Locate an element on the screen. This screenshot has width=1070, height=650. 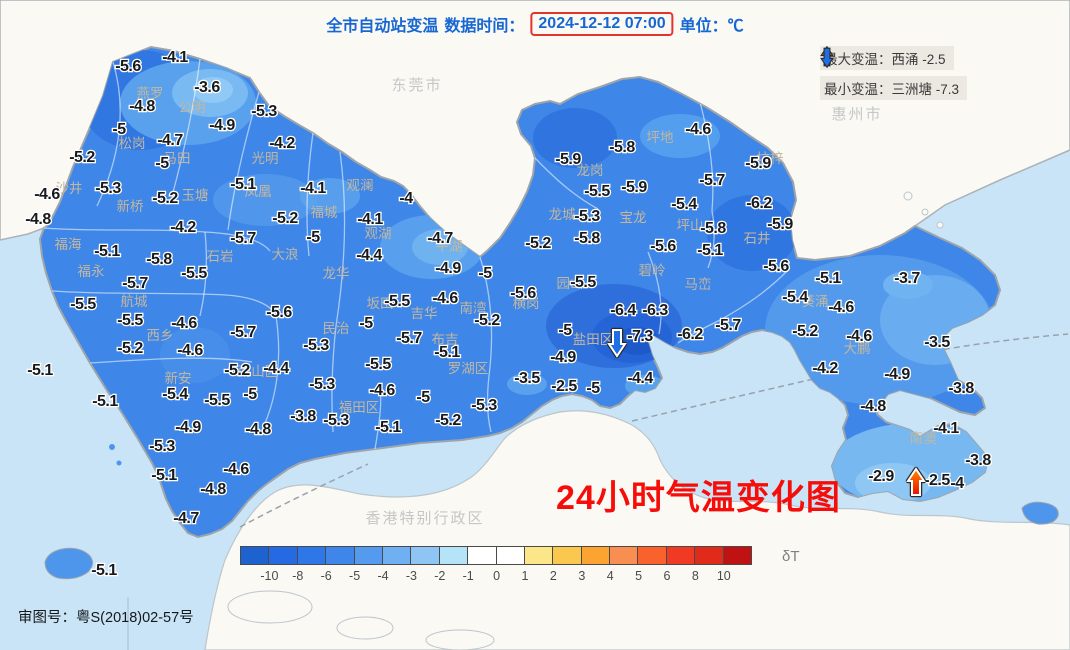
station-value-label: -4.4 is located at coordinates (369, 255).